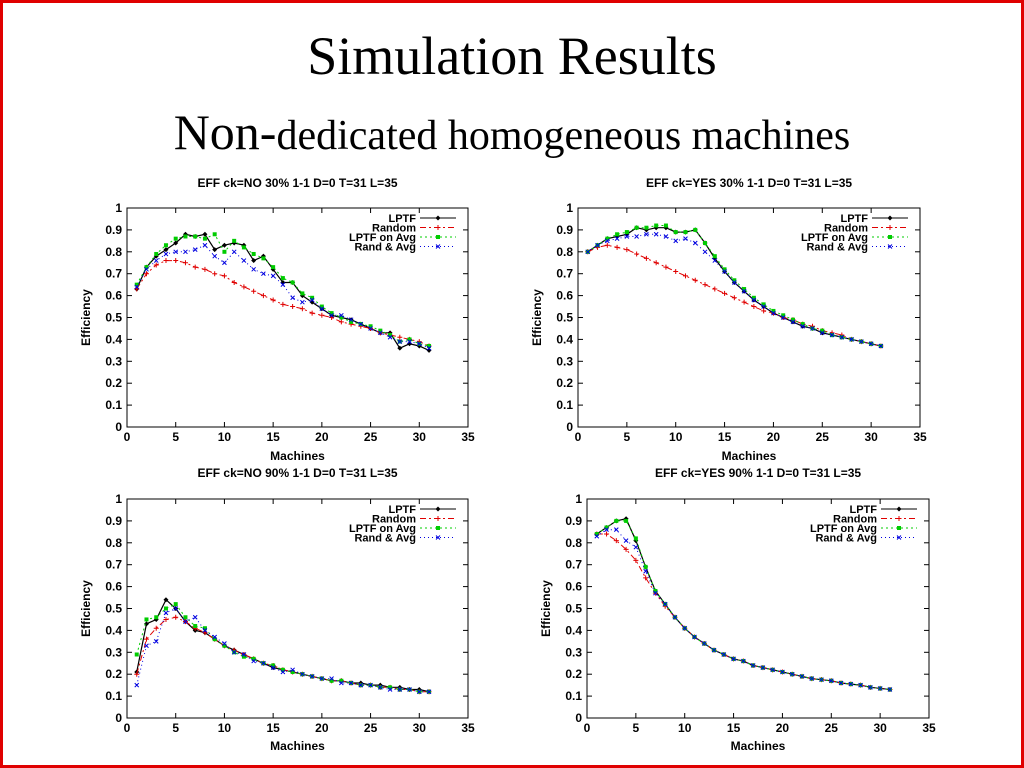 Image resolution: width=1024 pixels, height=768 pixels. What do you see at coordinates (758, 473) in the screenshot?
I see `chart-title: EFF ck=YES 90% 1-1 D=0 T=31 L=35` at bounding box center [758, 473].